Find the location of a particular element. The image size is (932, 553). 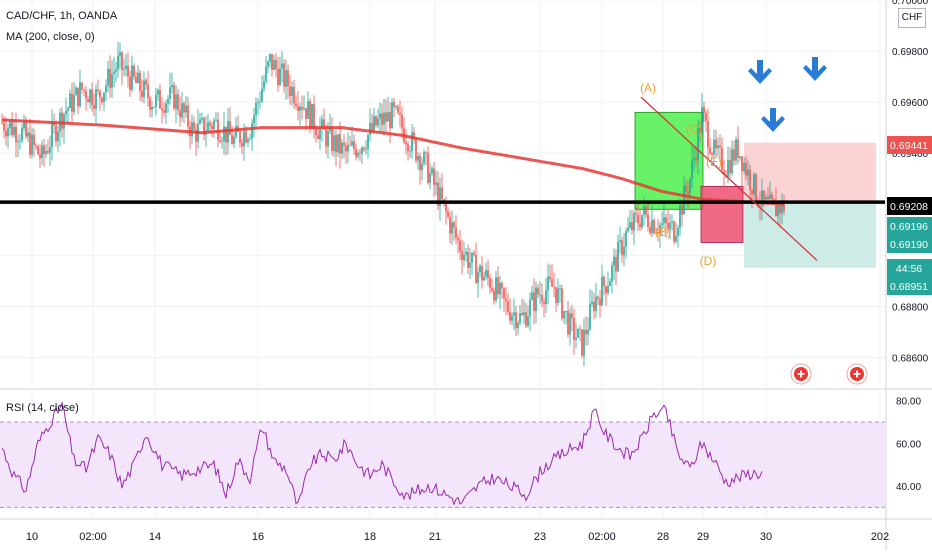

wave-label: (E) is located at coordinates (714, 162).